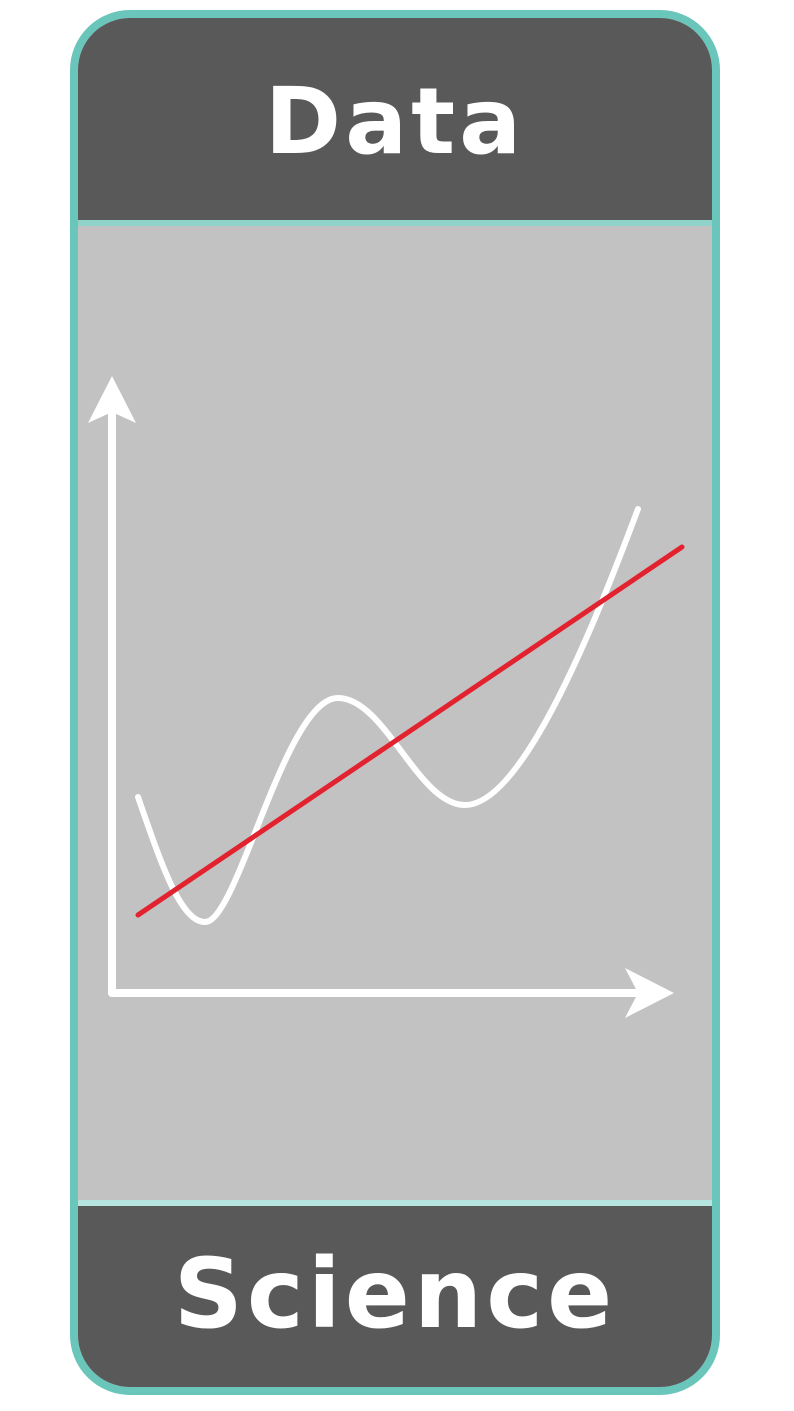  I want to click on footer-band: Science, so click(395, 1293).